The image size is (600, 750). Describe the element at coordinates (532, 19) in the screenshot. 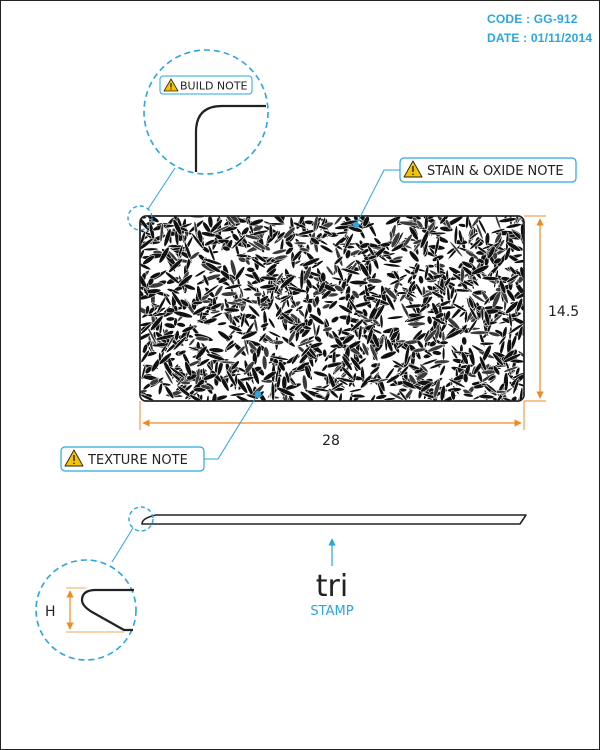

I see `code-line: CODE : GG-912` at that location.